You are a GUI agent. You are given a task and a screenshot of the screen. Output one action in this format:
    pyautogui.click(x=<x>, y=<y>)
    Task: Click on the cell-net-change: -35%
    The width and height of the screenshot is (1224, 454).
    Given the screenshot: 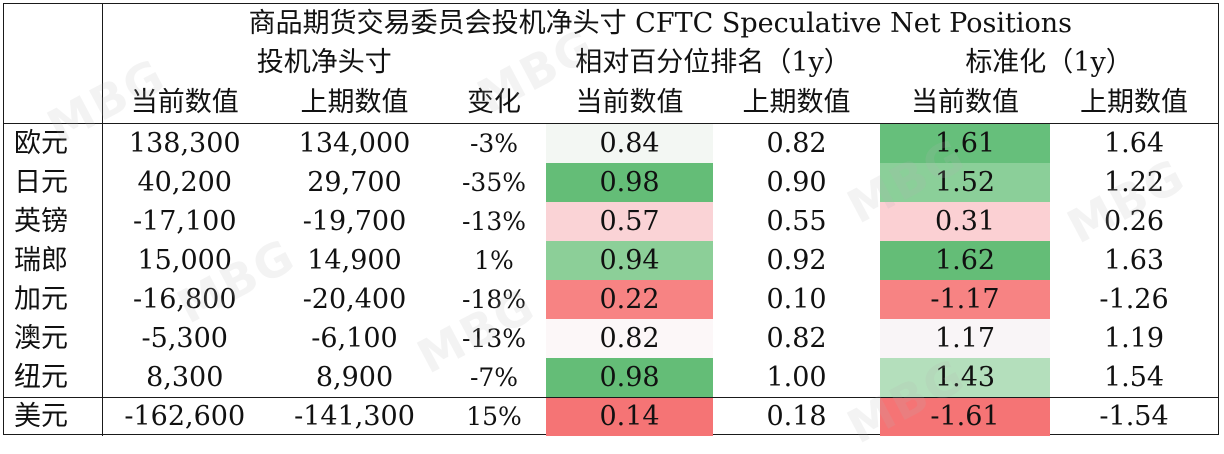 What is the action you would take?
    pyautogui.click(x=493, y=182)
    